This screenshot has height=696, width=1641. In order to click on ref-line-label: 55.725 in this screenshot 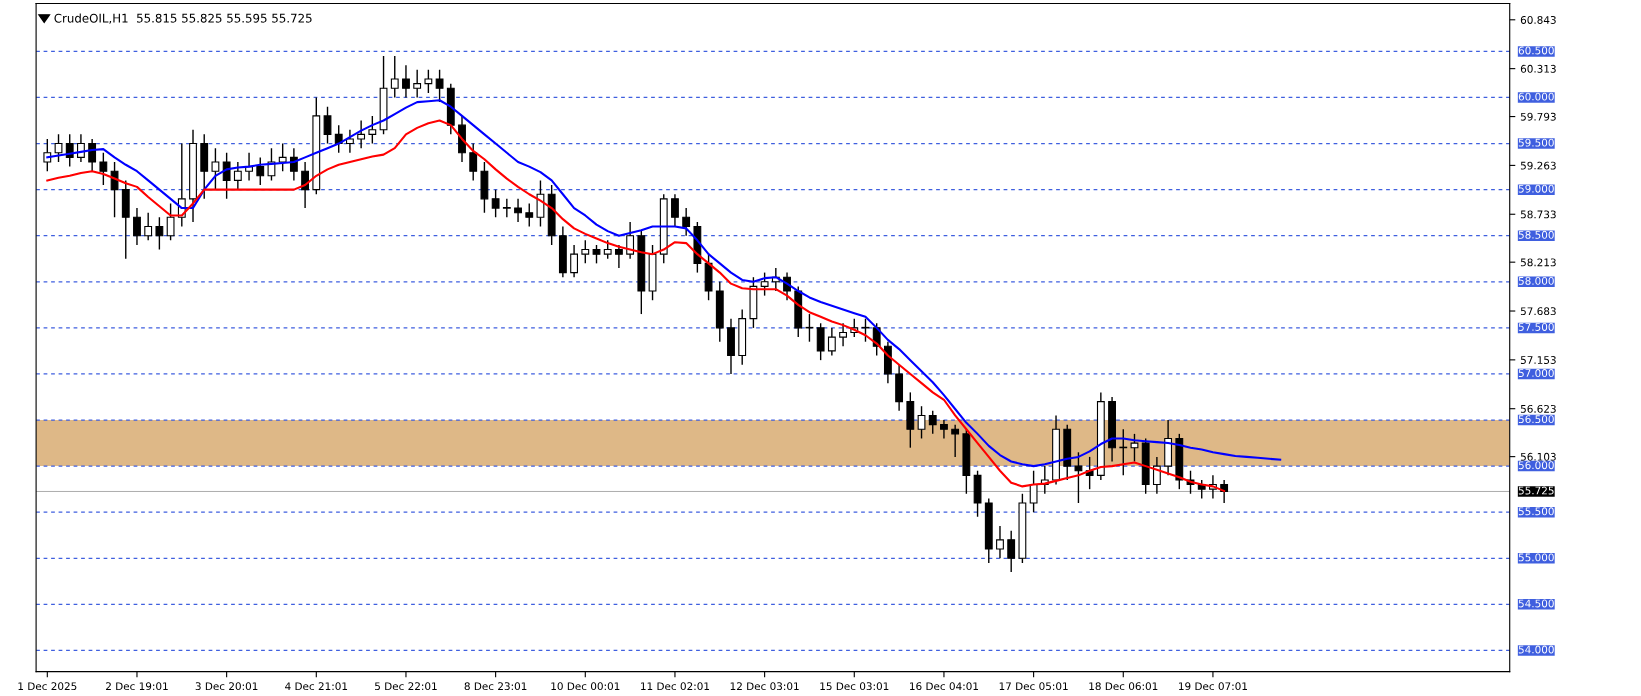, I will do `click(1536, 490)`.